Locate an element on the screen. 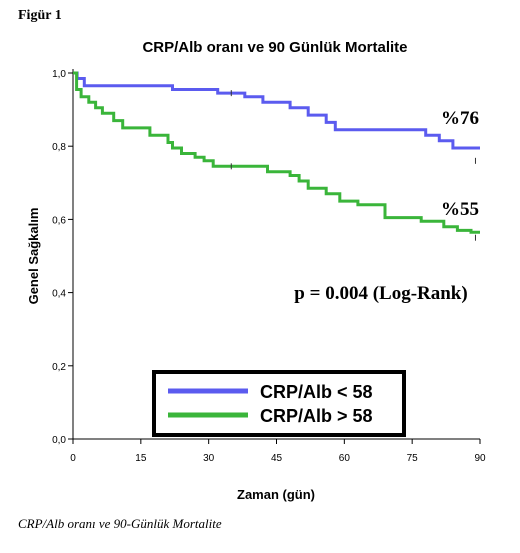 Image resolution: width=520 pixels, height=553 pixels. figure-caption: CRP/Alb oranı ve 90-Günlük Mortalite is located at coordinates (120, 523).